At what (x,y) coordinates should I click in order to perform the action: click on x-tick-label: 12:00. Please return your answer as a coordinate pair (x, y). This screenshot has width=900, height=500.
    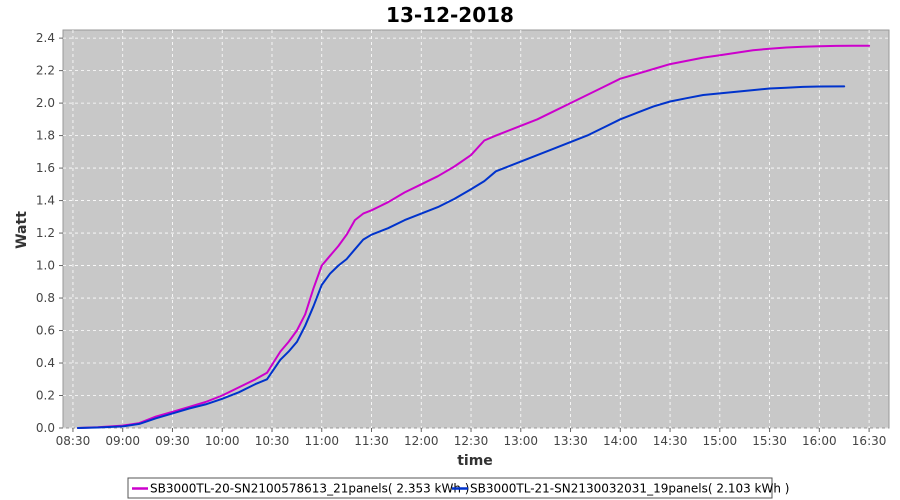
    Looking at the image, I should click on (421, 441).